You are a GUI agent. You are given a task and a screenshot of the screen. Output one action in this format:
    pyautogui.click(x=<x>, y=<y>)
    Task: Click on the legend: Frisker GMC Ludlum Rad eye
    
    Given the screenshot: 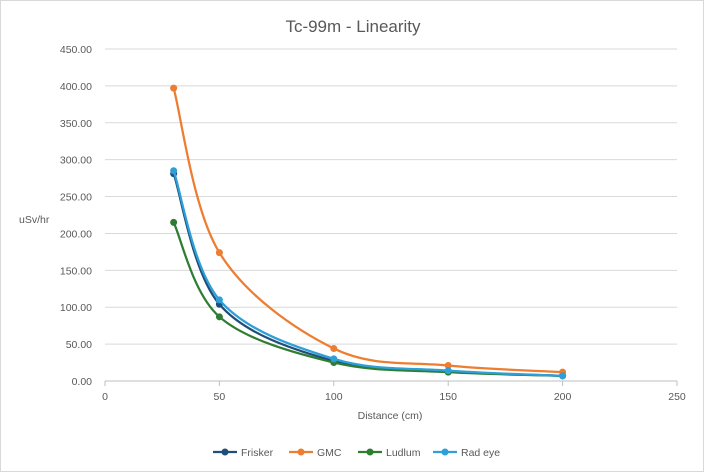 What is the action you would take?
    pyautogui.click(x=356, y=453)
    